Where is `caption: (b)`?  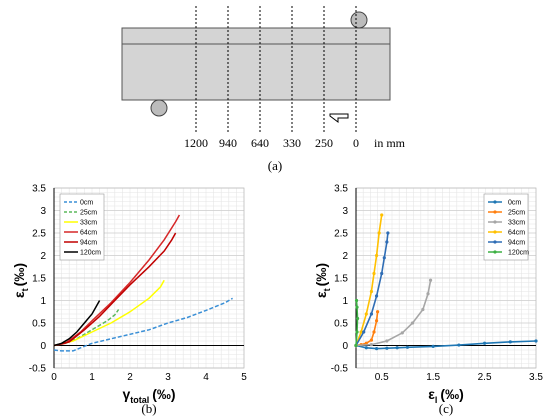
caption: (b) is located at coordinates (148, 408).